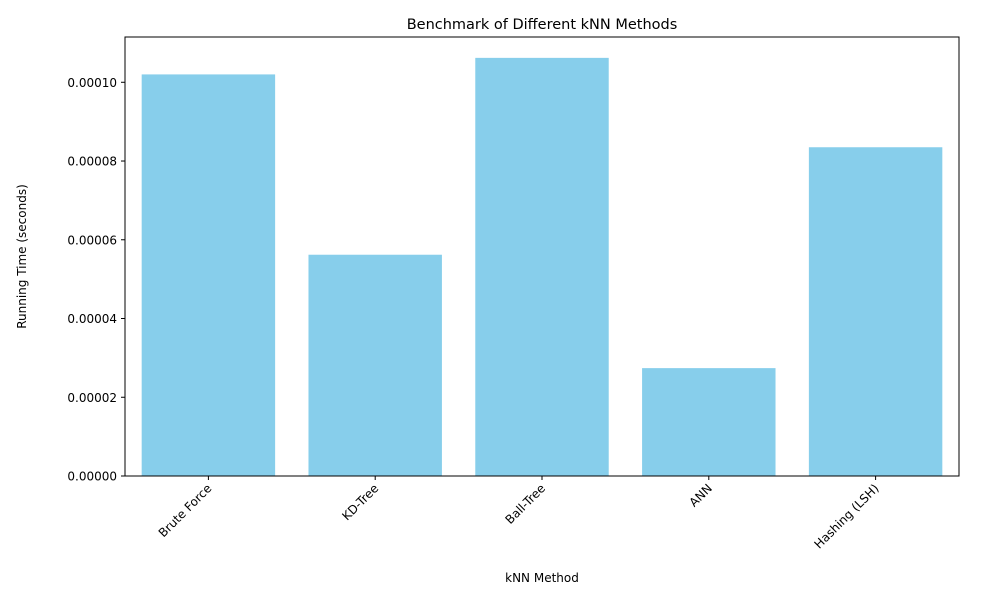  Describe the element at coordinates (92, 319) in the screenshot. I see `y-tick-label: 0.00004` at that location.